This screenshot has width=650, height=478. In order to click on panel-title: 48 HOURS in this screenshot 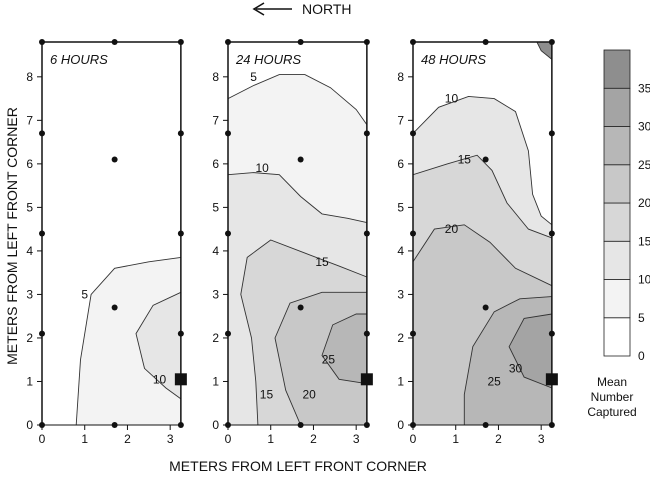, I will do `click(453, 59)`.